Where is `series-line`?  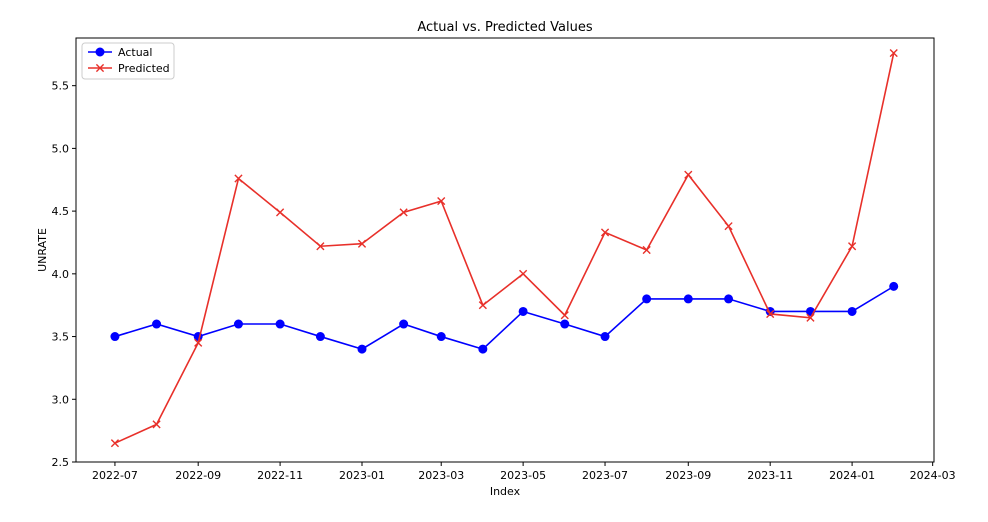
series-line is located at coordinates (504, 317).